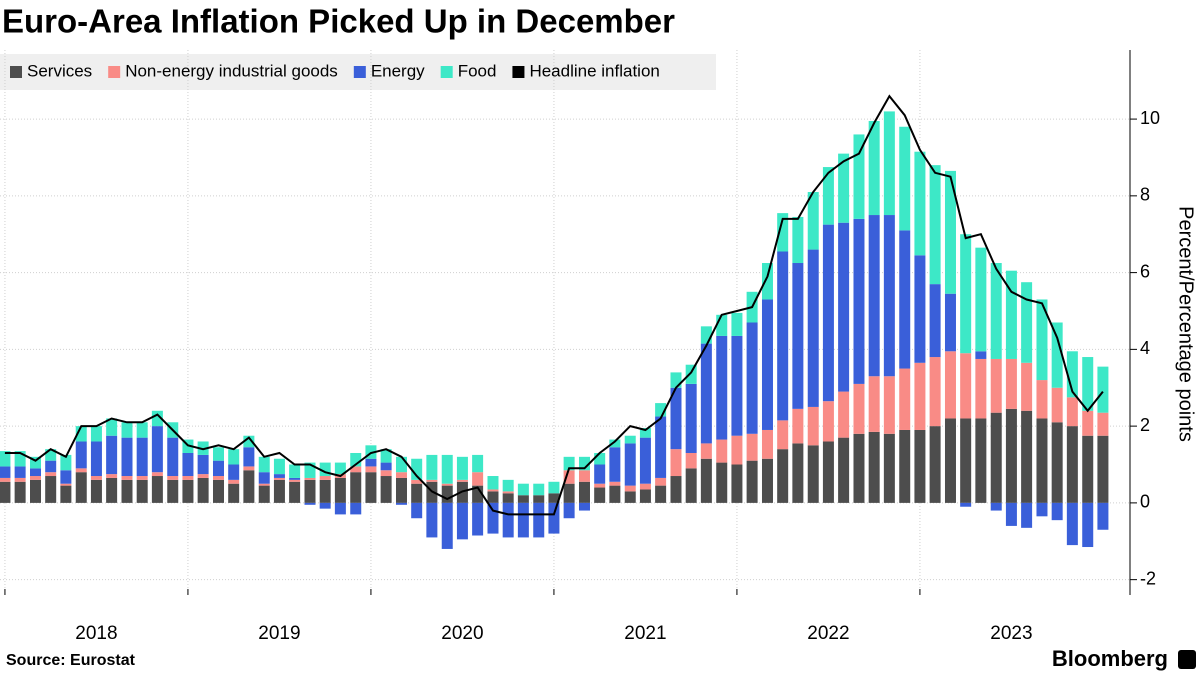 This screenshot has width=1200, height=680. Describe the element at coordinates (828, 633) in the screenshot. I see `x-tick-label: 2022` at that location.